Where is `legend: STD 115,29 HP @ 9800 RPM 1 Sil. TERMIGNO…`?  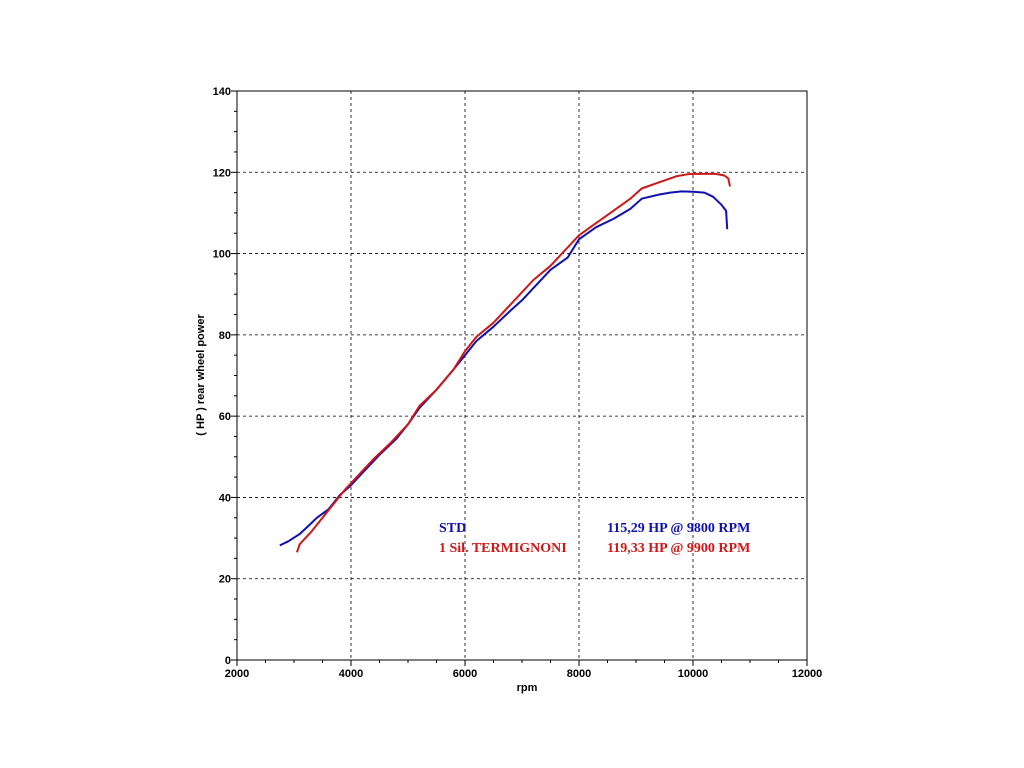 legend: STD 115,29 HP @ 9800 RPM 1 Sil. TERMIGNO… is located at coordinates (594, 538).